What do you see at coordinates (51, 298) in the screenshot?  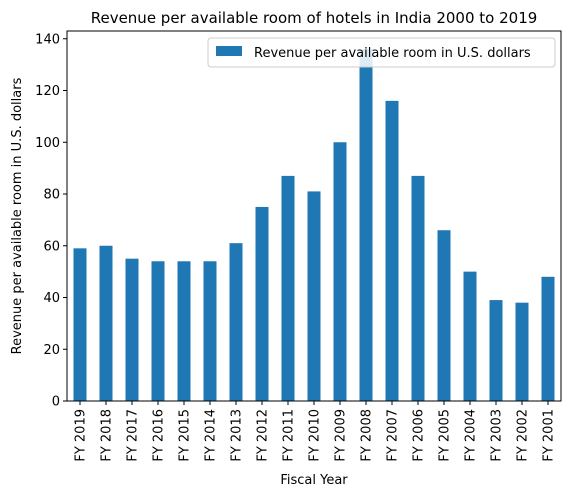 I see `y-tick-label: 40` at bounding box center [51, 298].